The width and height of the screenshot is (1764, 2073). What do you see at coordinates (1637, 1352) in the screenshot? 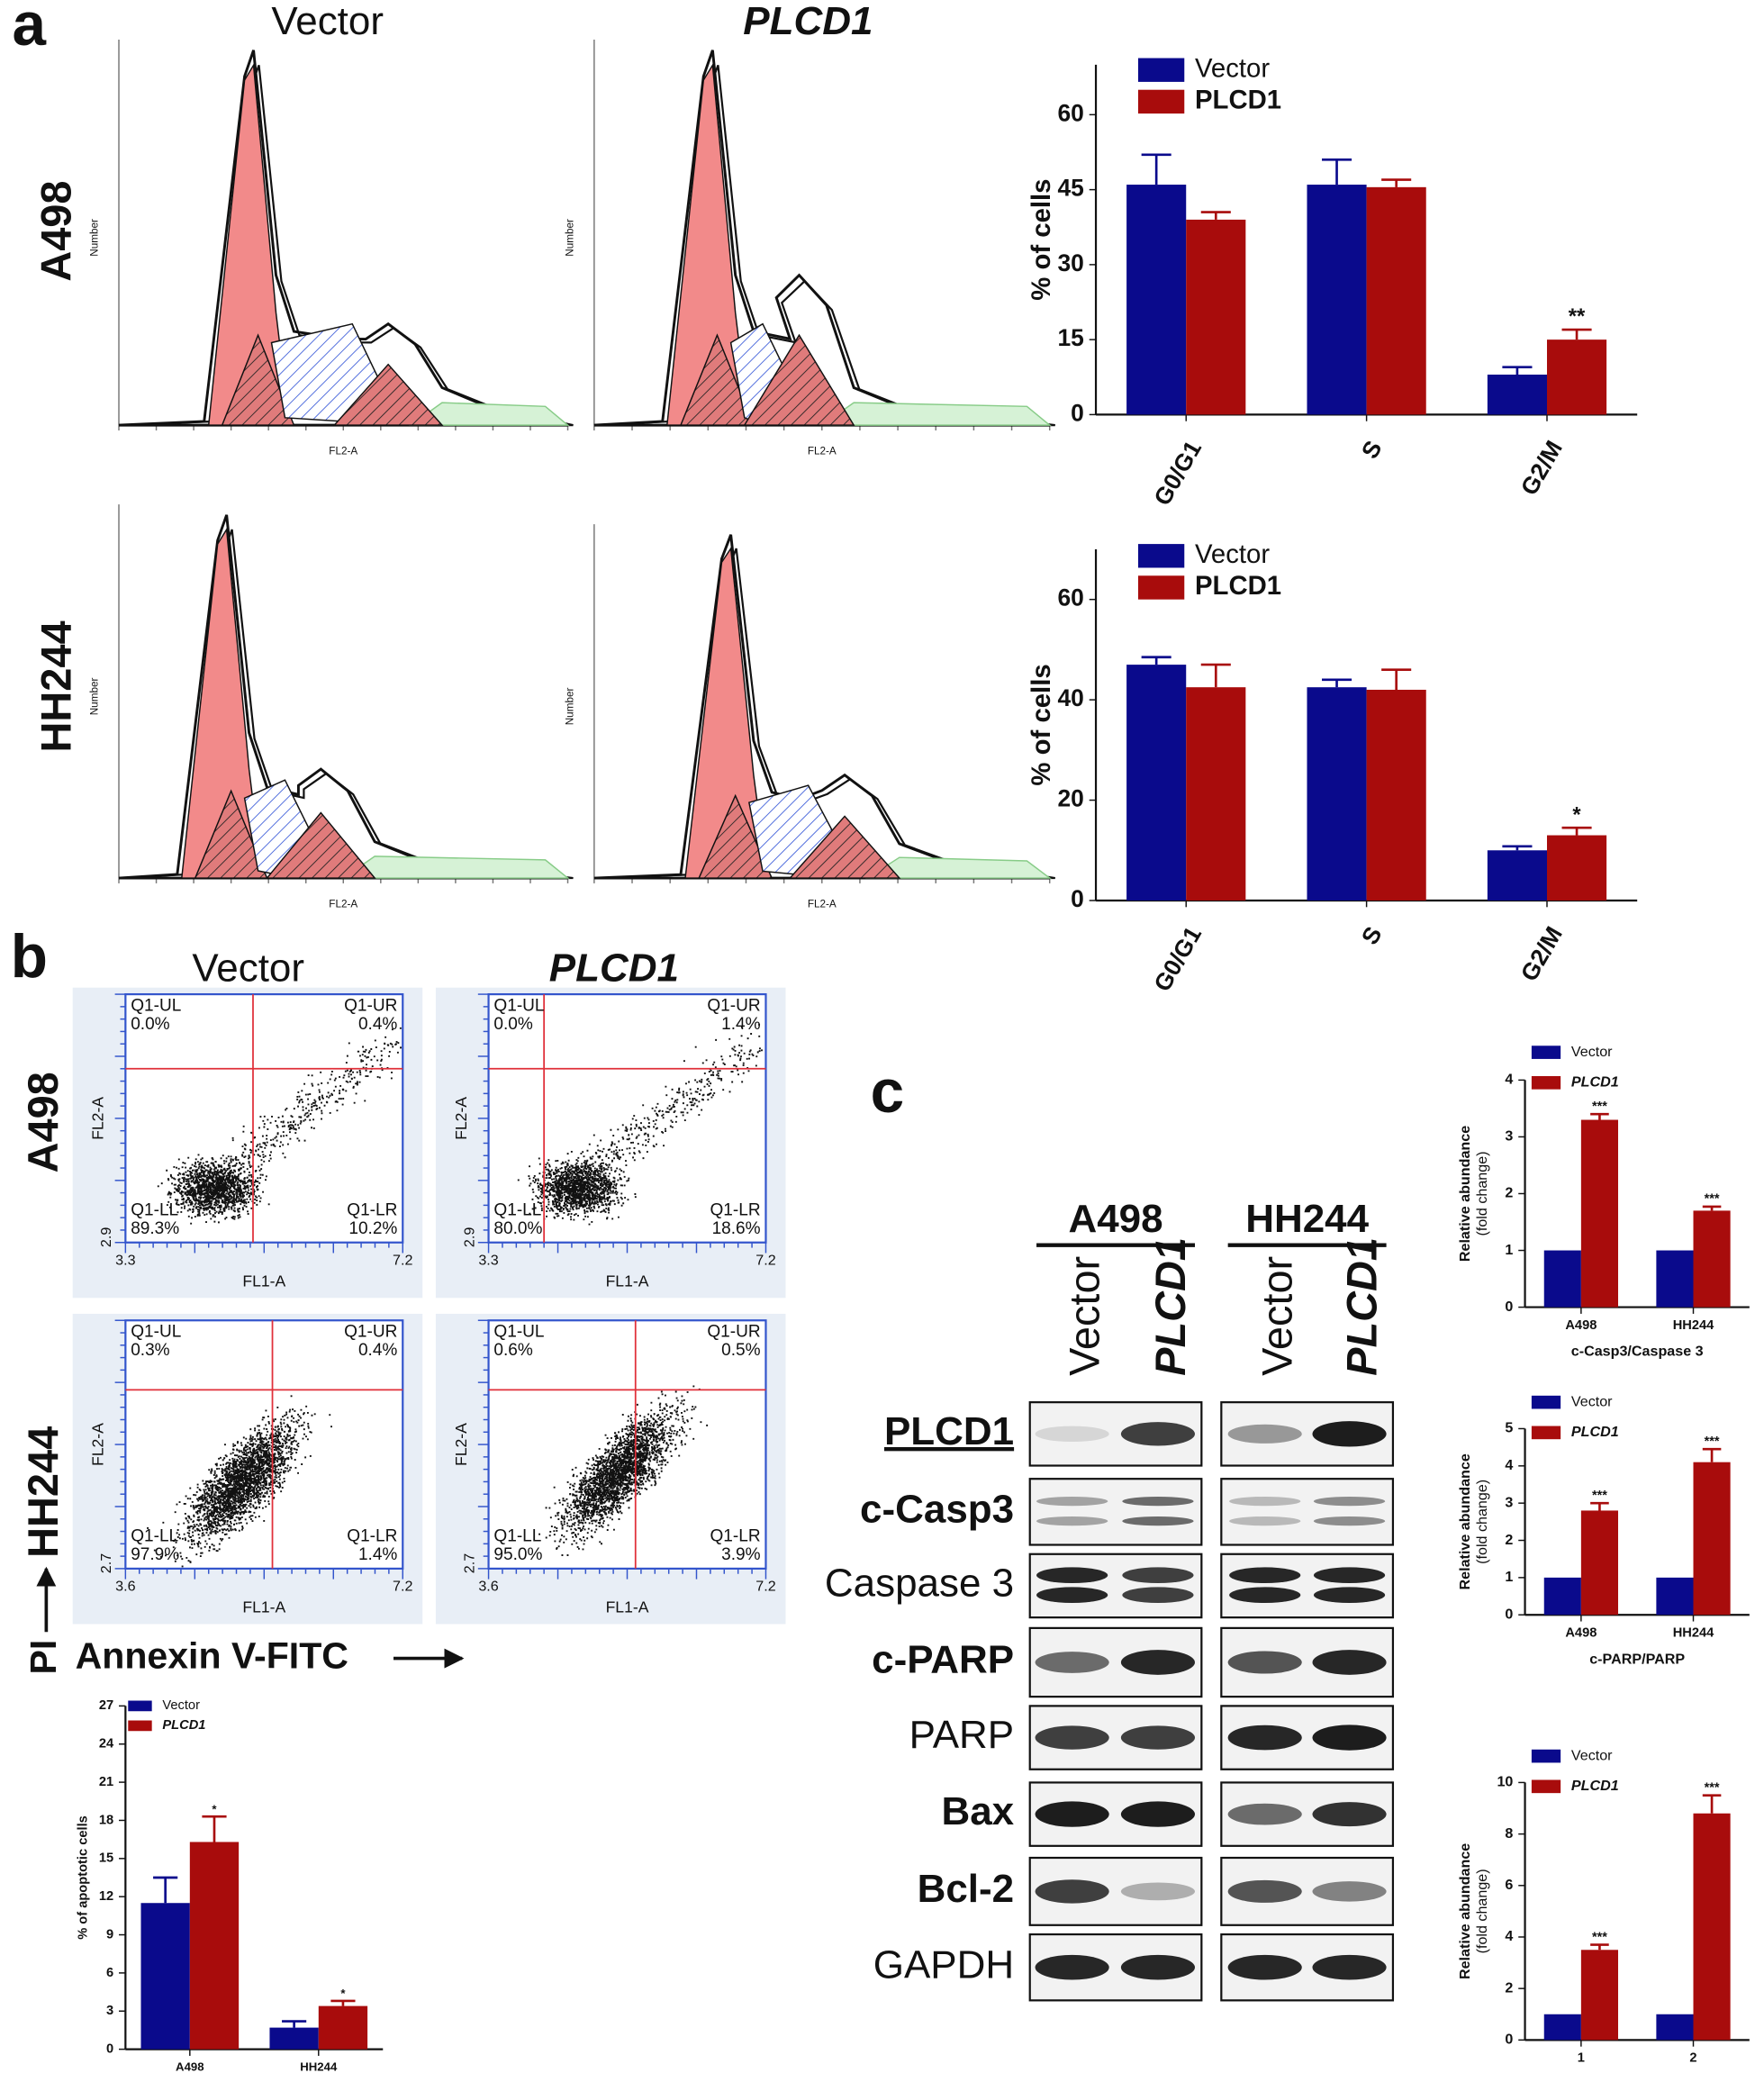
I see `x-axis-label: c-Casp3/Caspase 3` at bounding box center [1637, 1352].